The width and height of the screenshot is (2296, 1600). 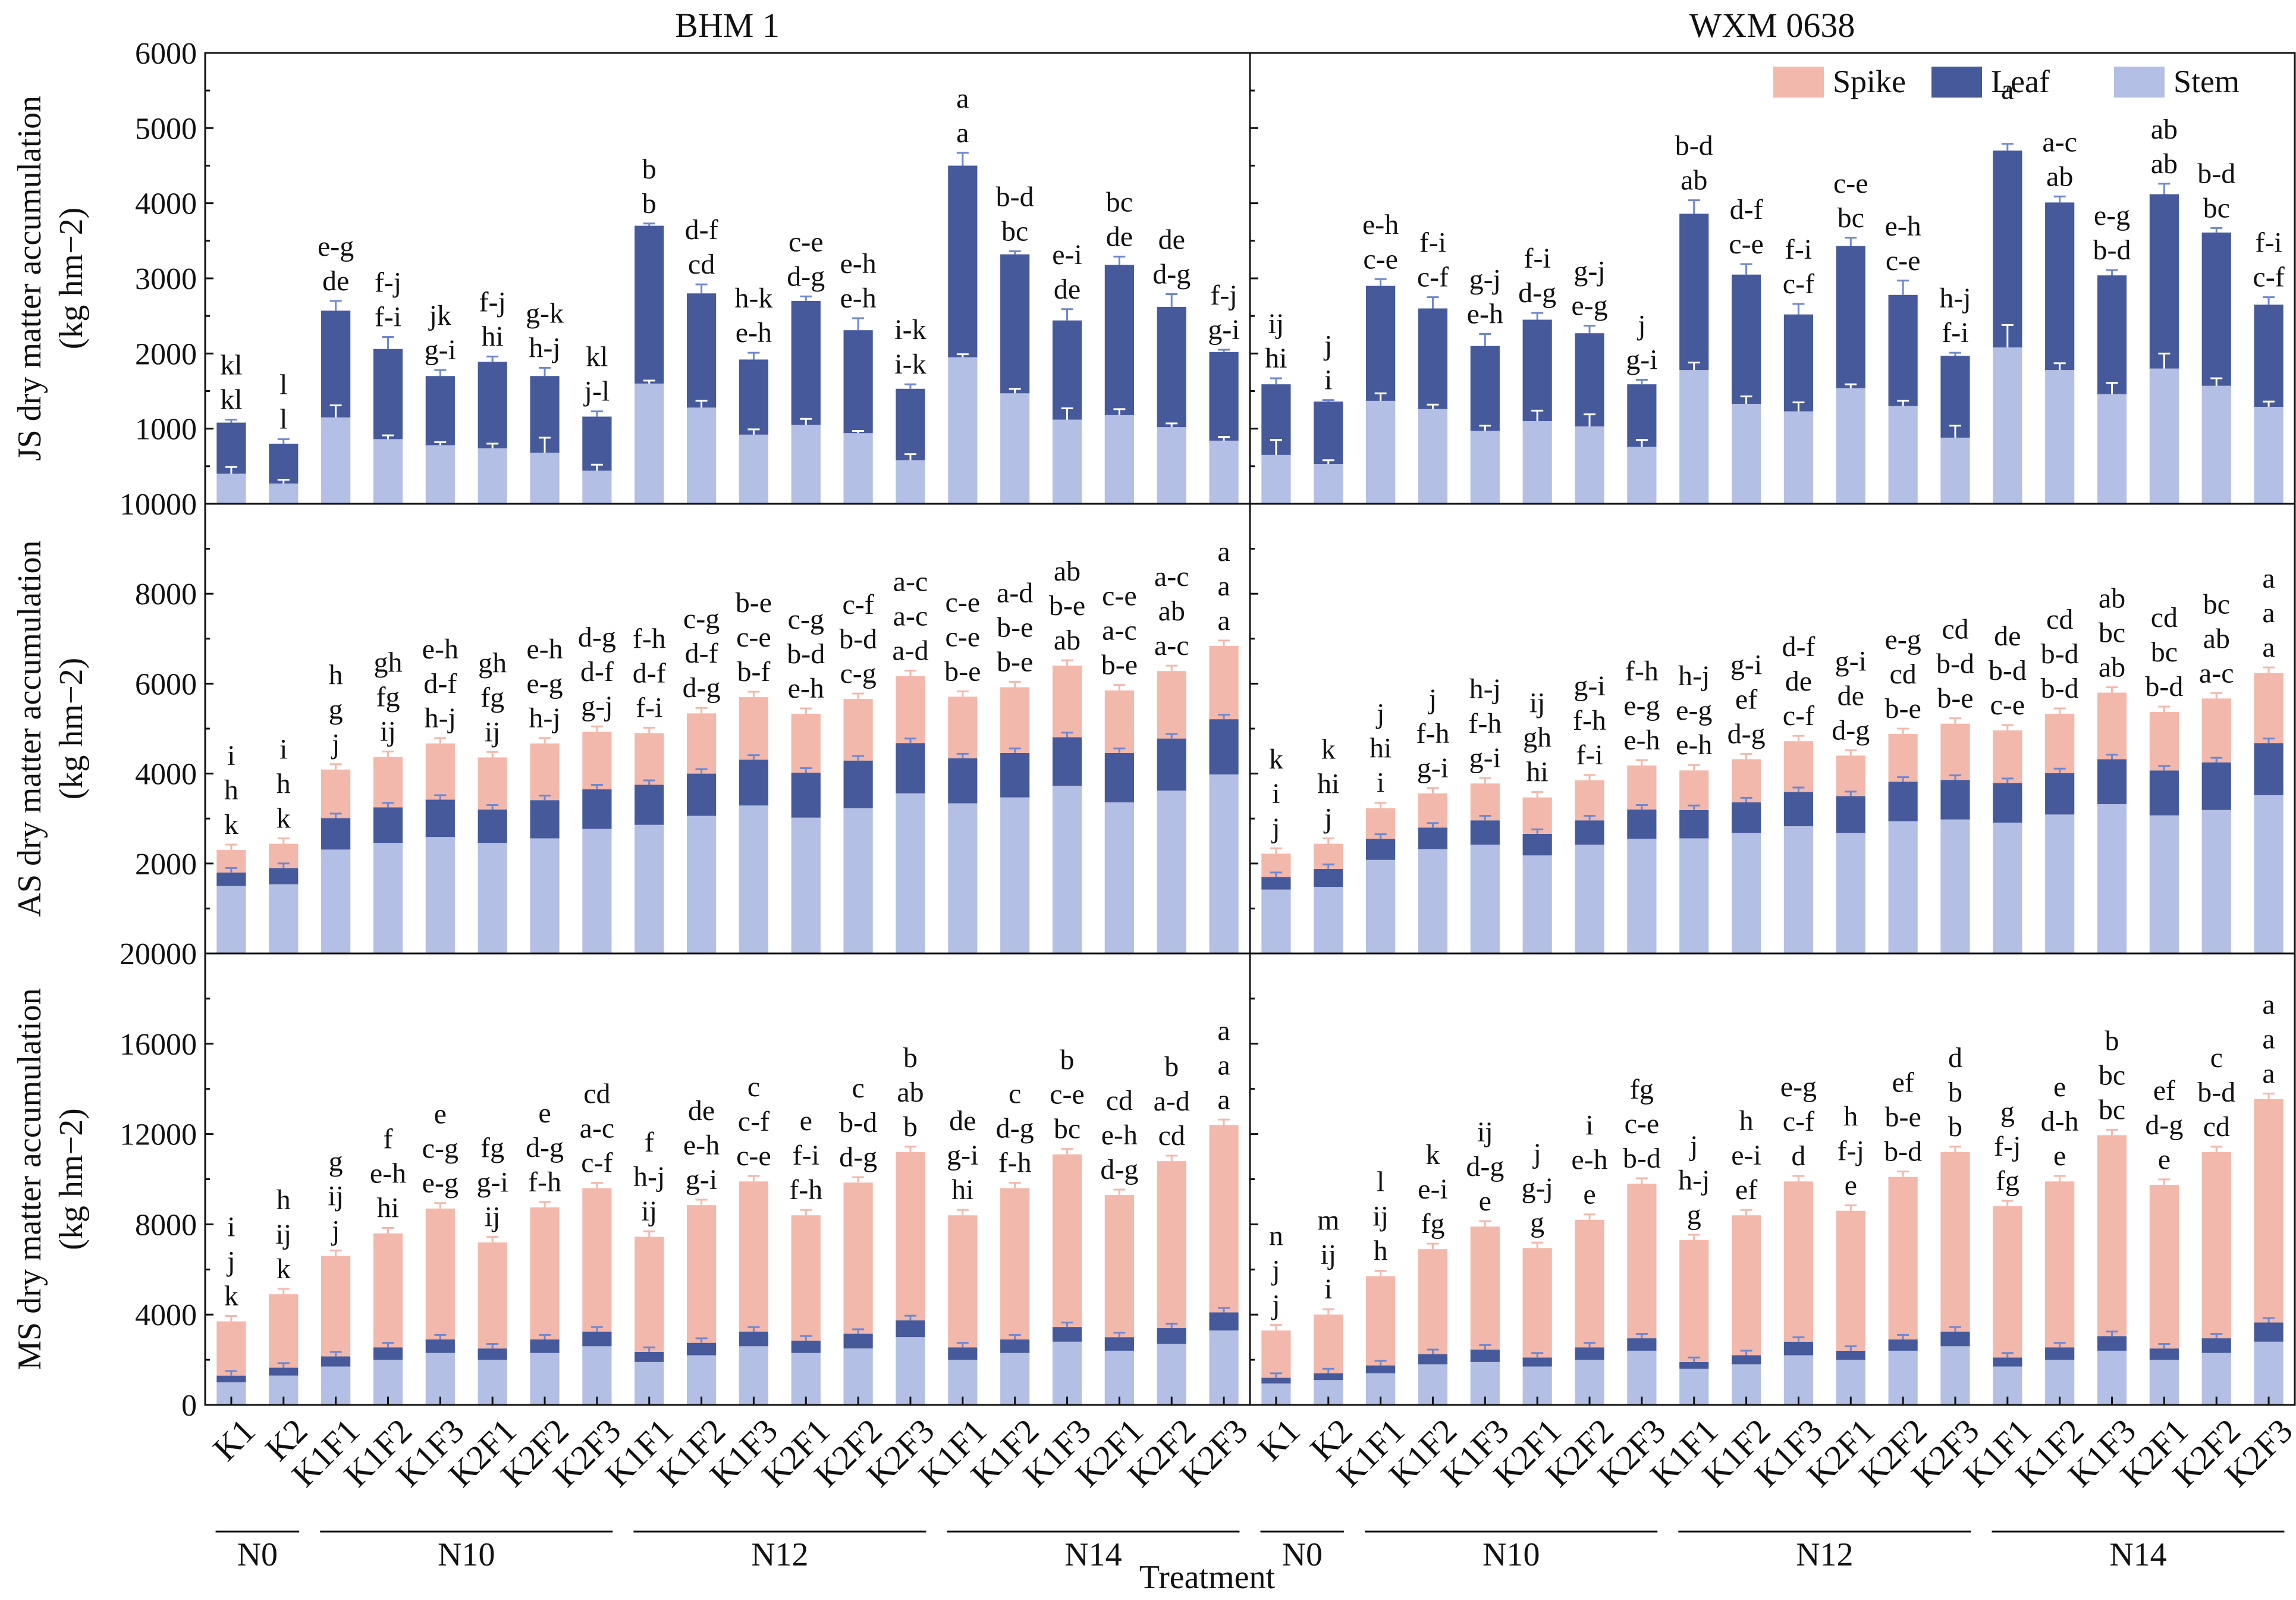 What do you see at coordinates (596, 1094) in the screenshot?
I see `significance-letter: cd` at bounding box center [596, 1094].